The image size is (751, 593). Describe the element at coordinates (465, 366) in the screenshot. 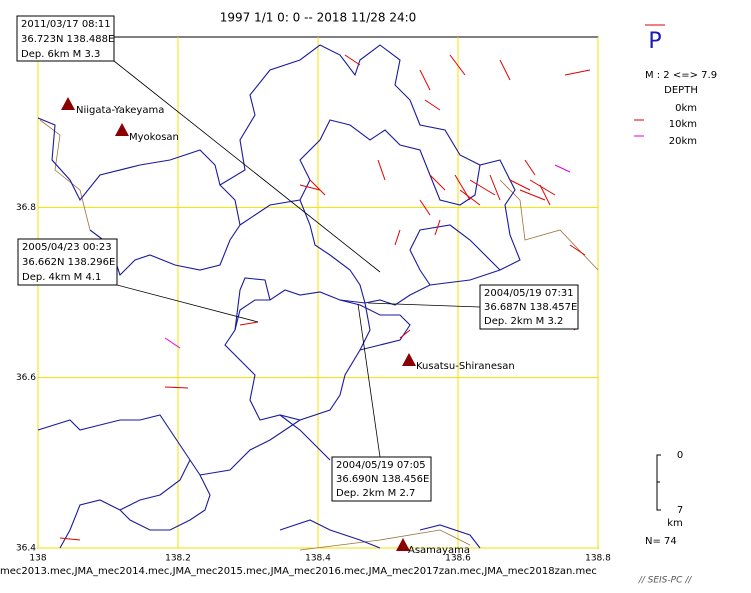

I see `volcano-label: Kusatsu-Shiranesan` at that location.